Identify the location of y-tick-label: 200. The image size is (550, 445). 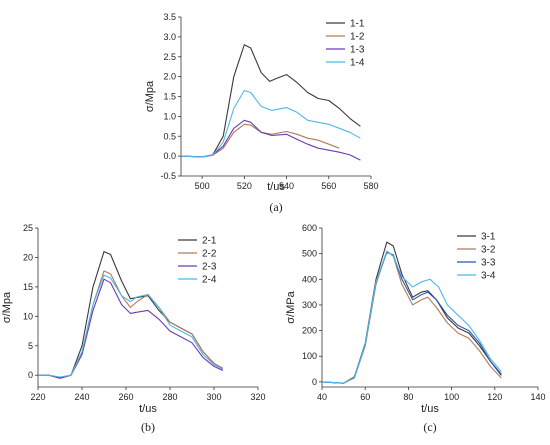
(309, 331).